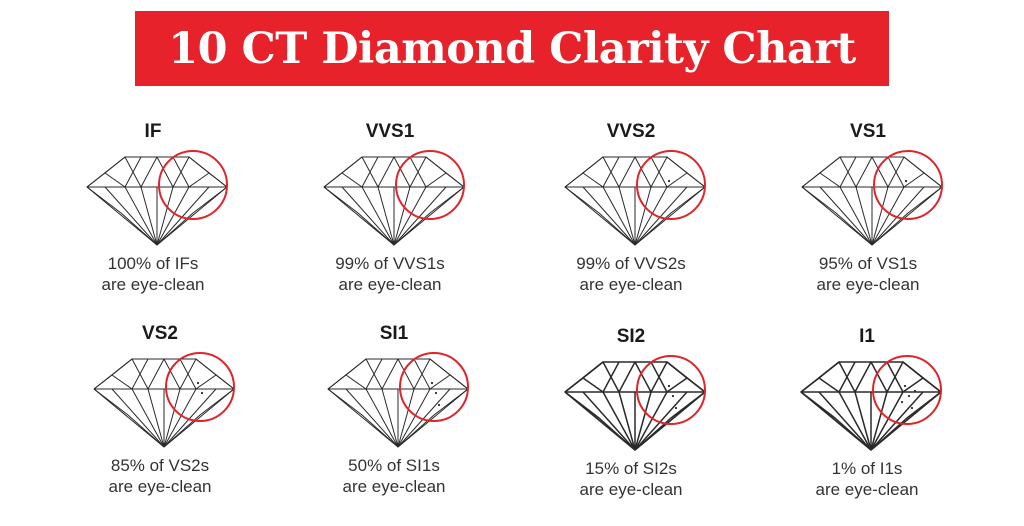 The width and height of the screenshot is (1024, 526). Describe the element at coordinates (153, 274) in the screenshot. I see `grade-caption: 100% of IFs are eye-clean` at that location.